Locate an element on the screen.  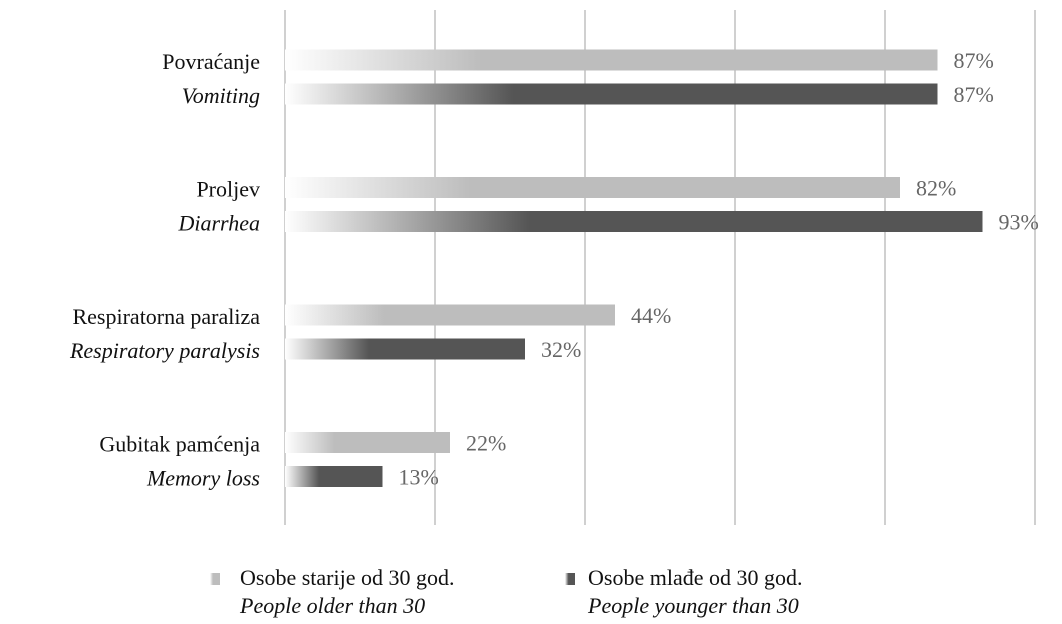
category-translation: Vomiting is located at coordinates (221, 95).